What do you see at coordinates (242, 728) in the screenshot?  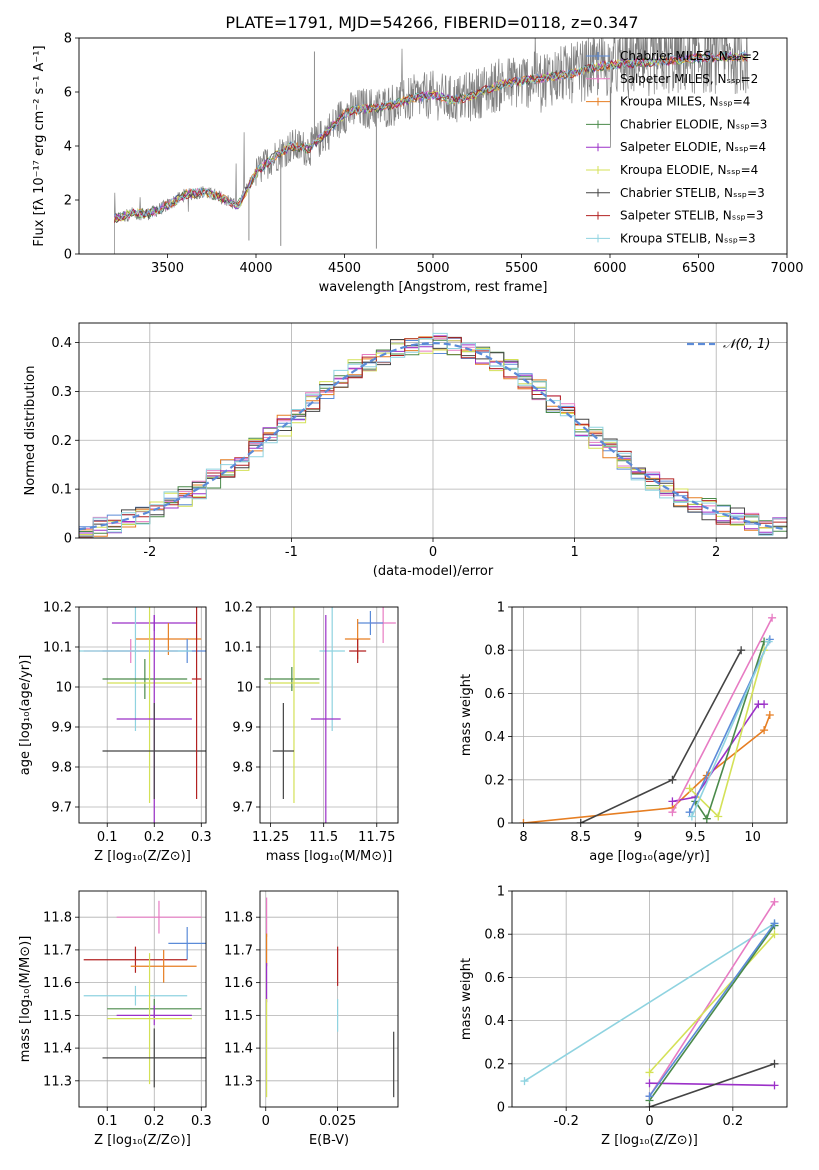 I see `y-tick-label: 9.9` at bounding box center [242, 728].